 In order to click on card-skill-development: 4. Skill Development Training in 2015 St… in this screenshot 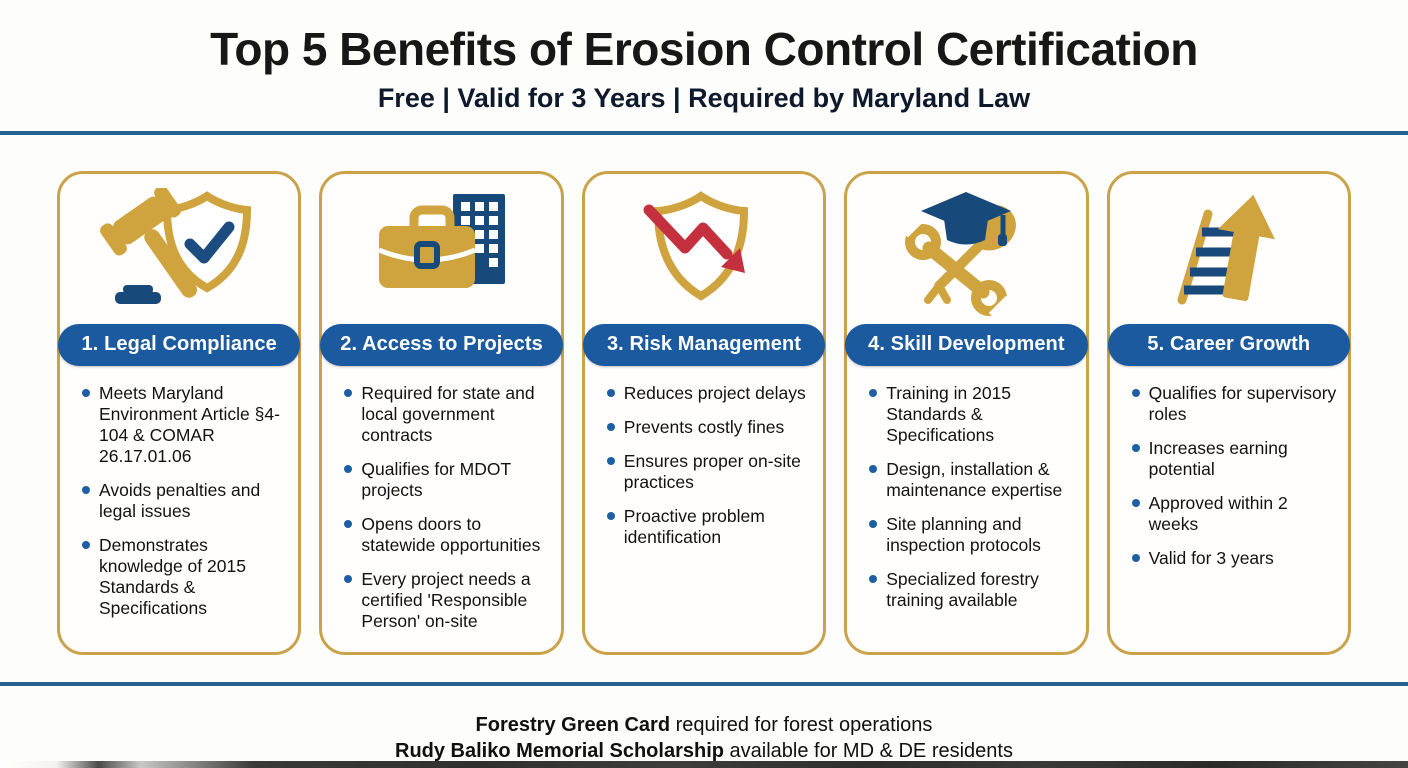, I will do `click(966, 412)`.